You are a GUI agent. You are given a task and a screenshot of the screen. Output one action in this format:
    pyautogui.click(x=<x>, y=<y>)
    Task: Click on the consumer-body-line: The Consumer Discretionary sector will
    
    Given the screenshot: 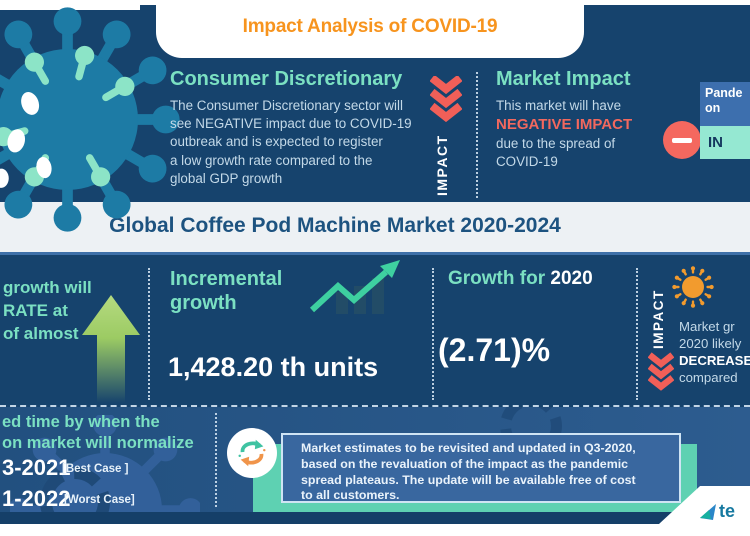 What is the action you would take?
    pyautogui.click(x=286, y=105)
    